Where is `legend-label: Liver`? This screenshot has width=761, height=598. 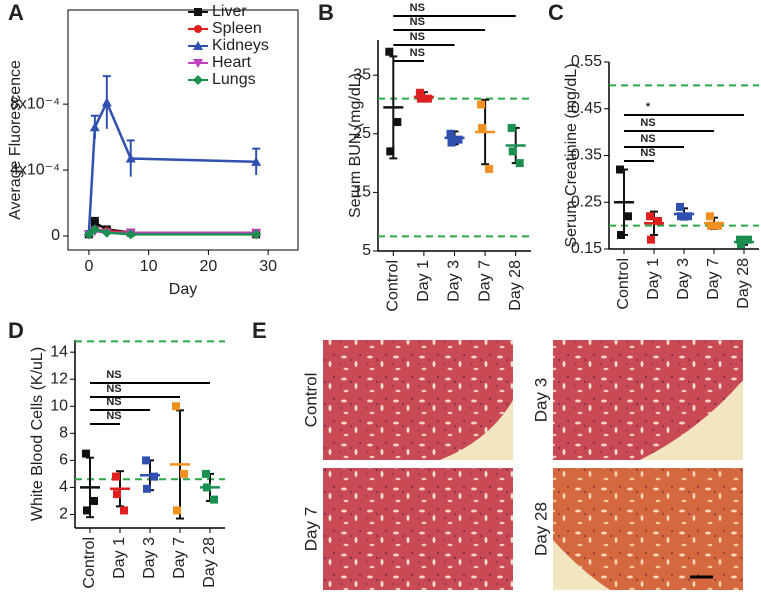 legend-label: Liver is located at coordinates (229, 11).